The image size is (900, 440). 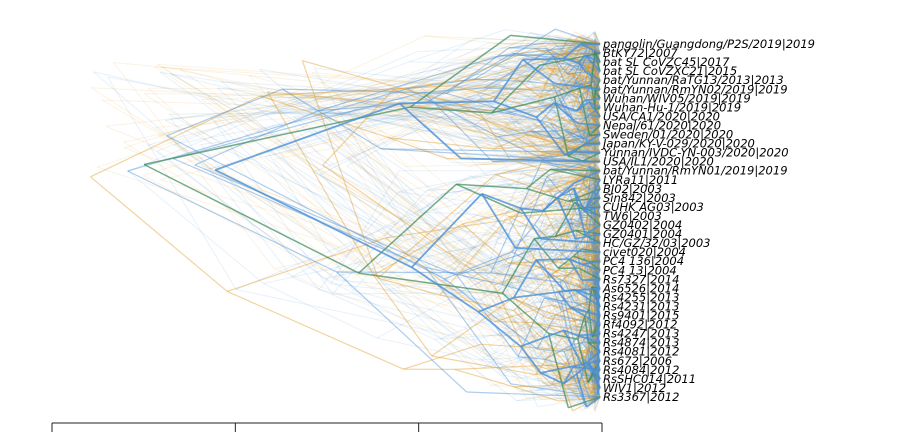 What do you see at coordinates (649, 379) in the screenshot?
I see `taxon-label: RsSHC014|2011` at bounding box center [649, 379].